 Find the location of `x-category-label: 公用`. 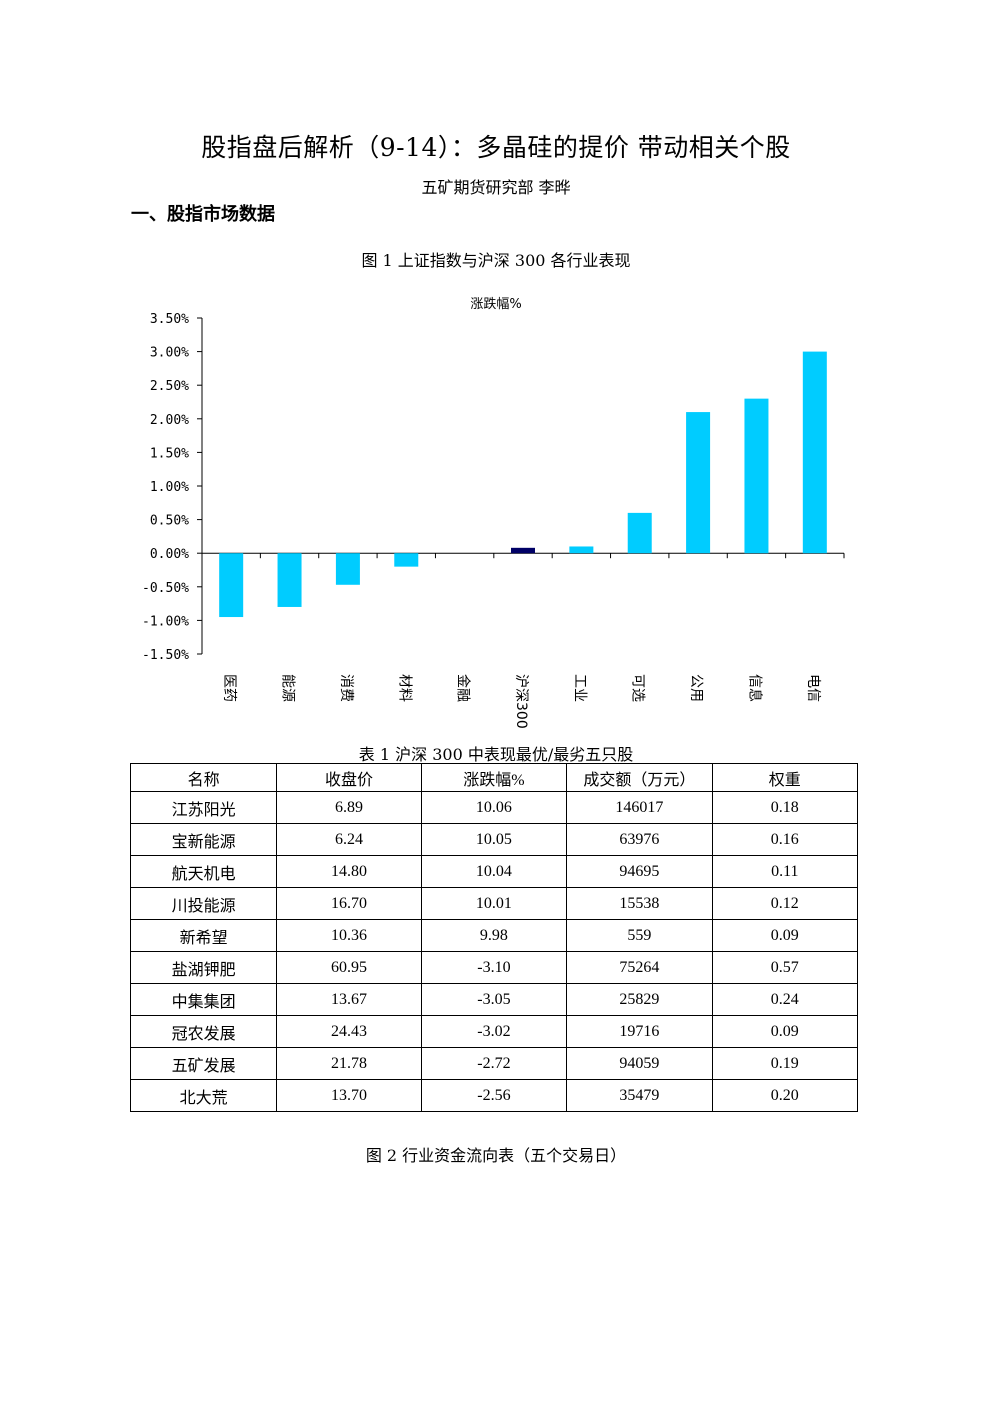

x-category-label: 公用 is located at coordinates (696, 688).